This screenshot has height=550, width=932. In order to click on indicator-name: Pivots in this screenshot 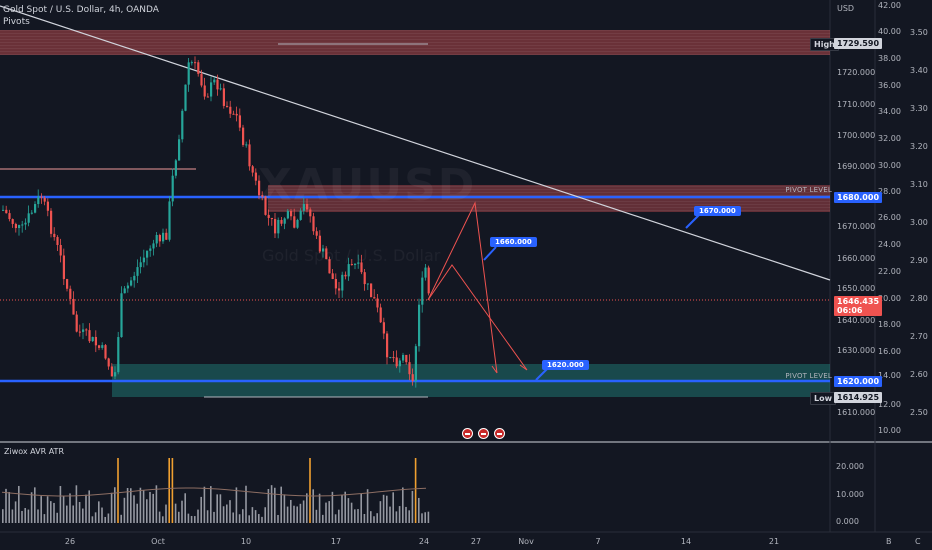, I will do `click(16, 22)`.